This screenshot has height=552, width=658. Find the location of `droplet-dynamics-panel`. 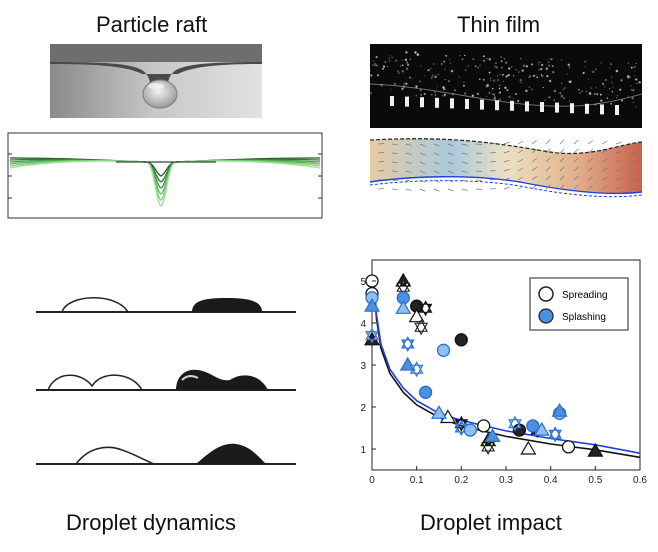

droplet-dynamics-panel is located at coordinates (166, 380).